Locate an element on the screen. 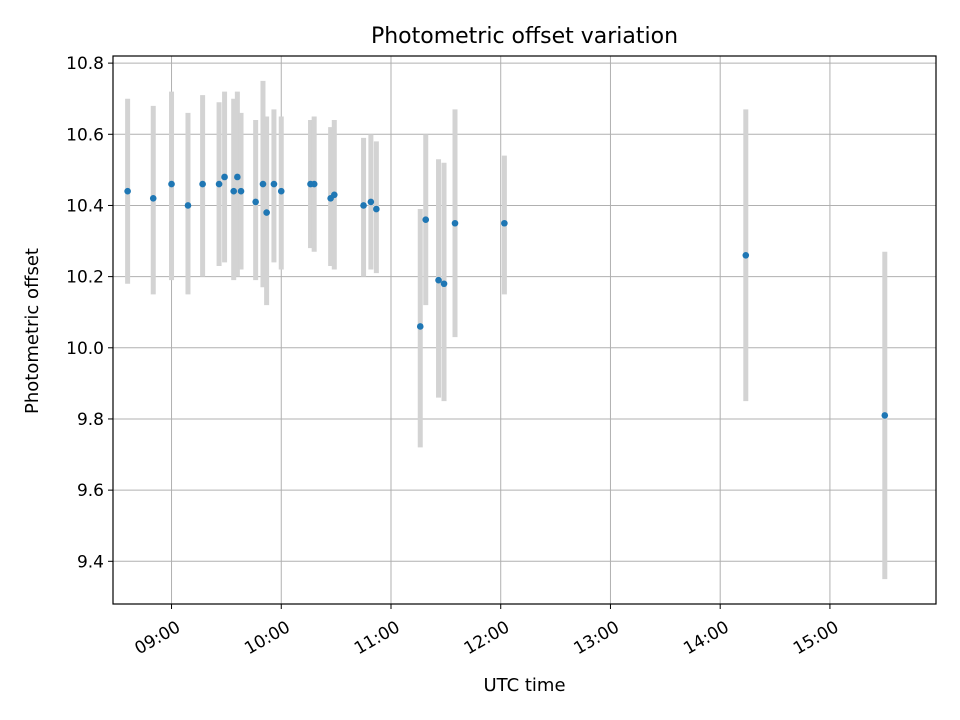  y-tick-label: 9.8 is located at coordinates (90, 420).